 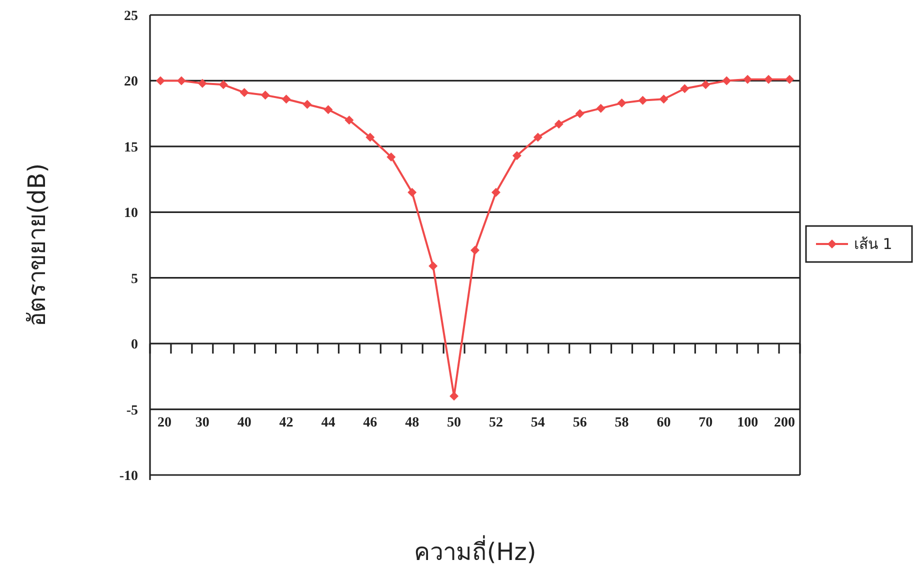 I want to click on x-tick-label: 44, so click(x=328, y=423).